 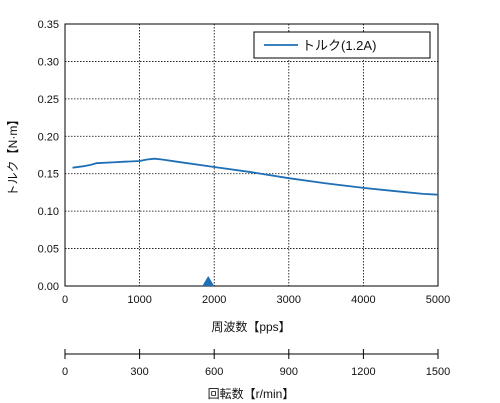 What do you see at coordinates (214, 372) in the screenshot?
I see `secondary-tick-label: 600` at bounding box center [214, 372].